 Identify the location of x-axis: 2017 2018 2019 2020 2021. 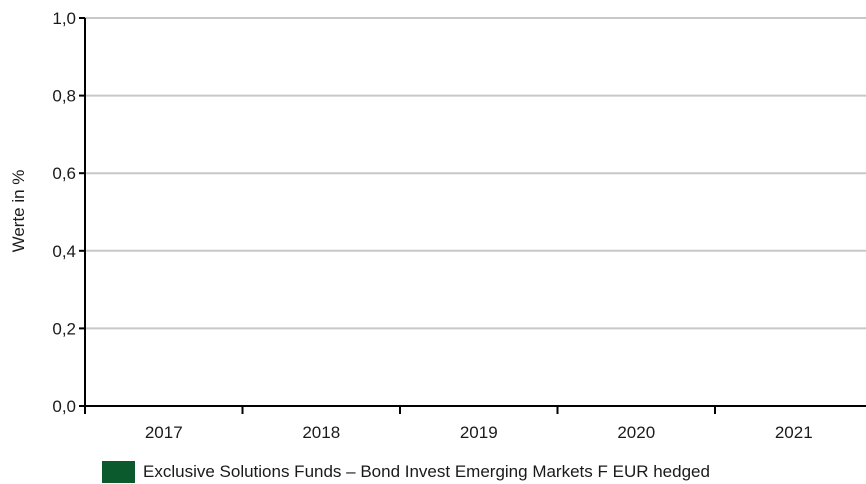
(472, 423).